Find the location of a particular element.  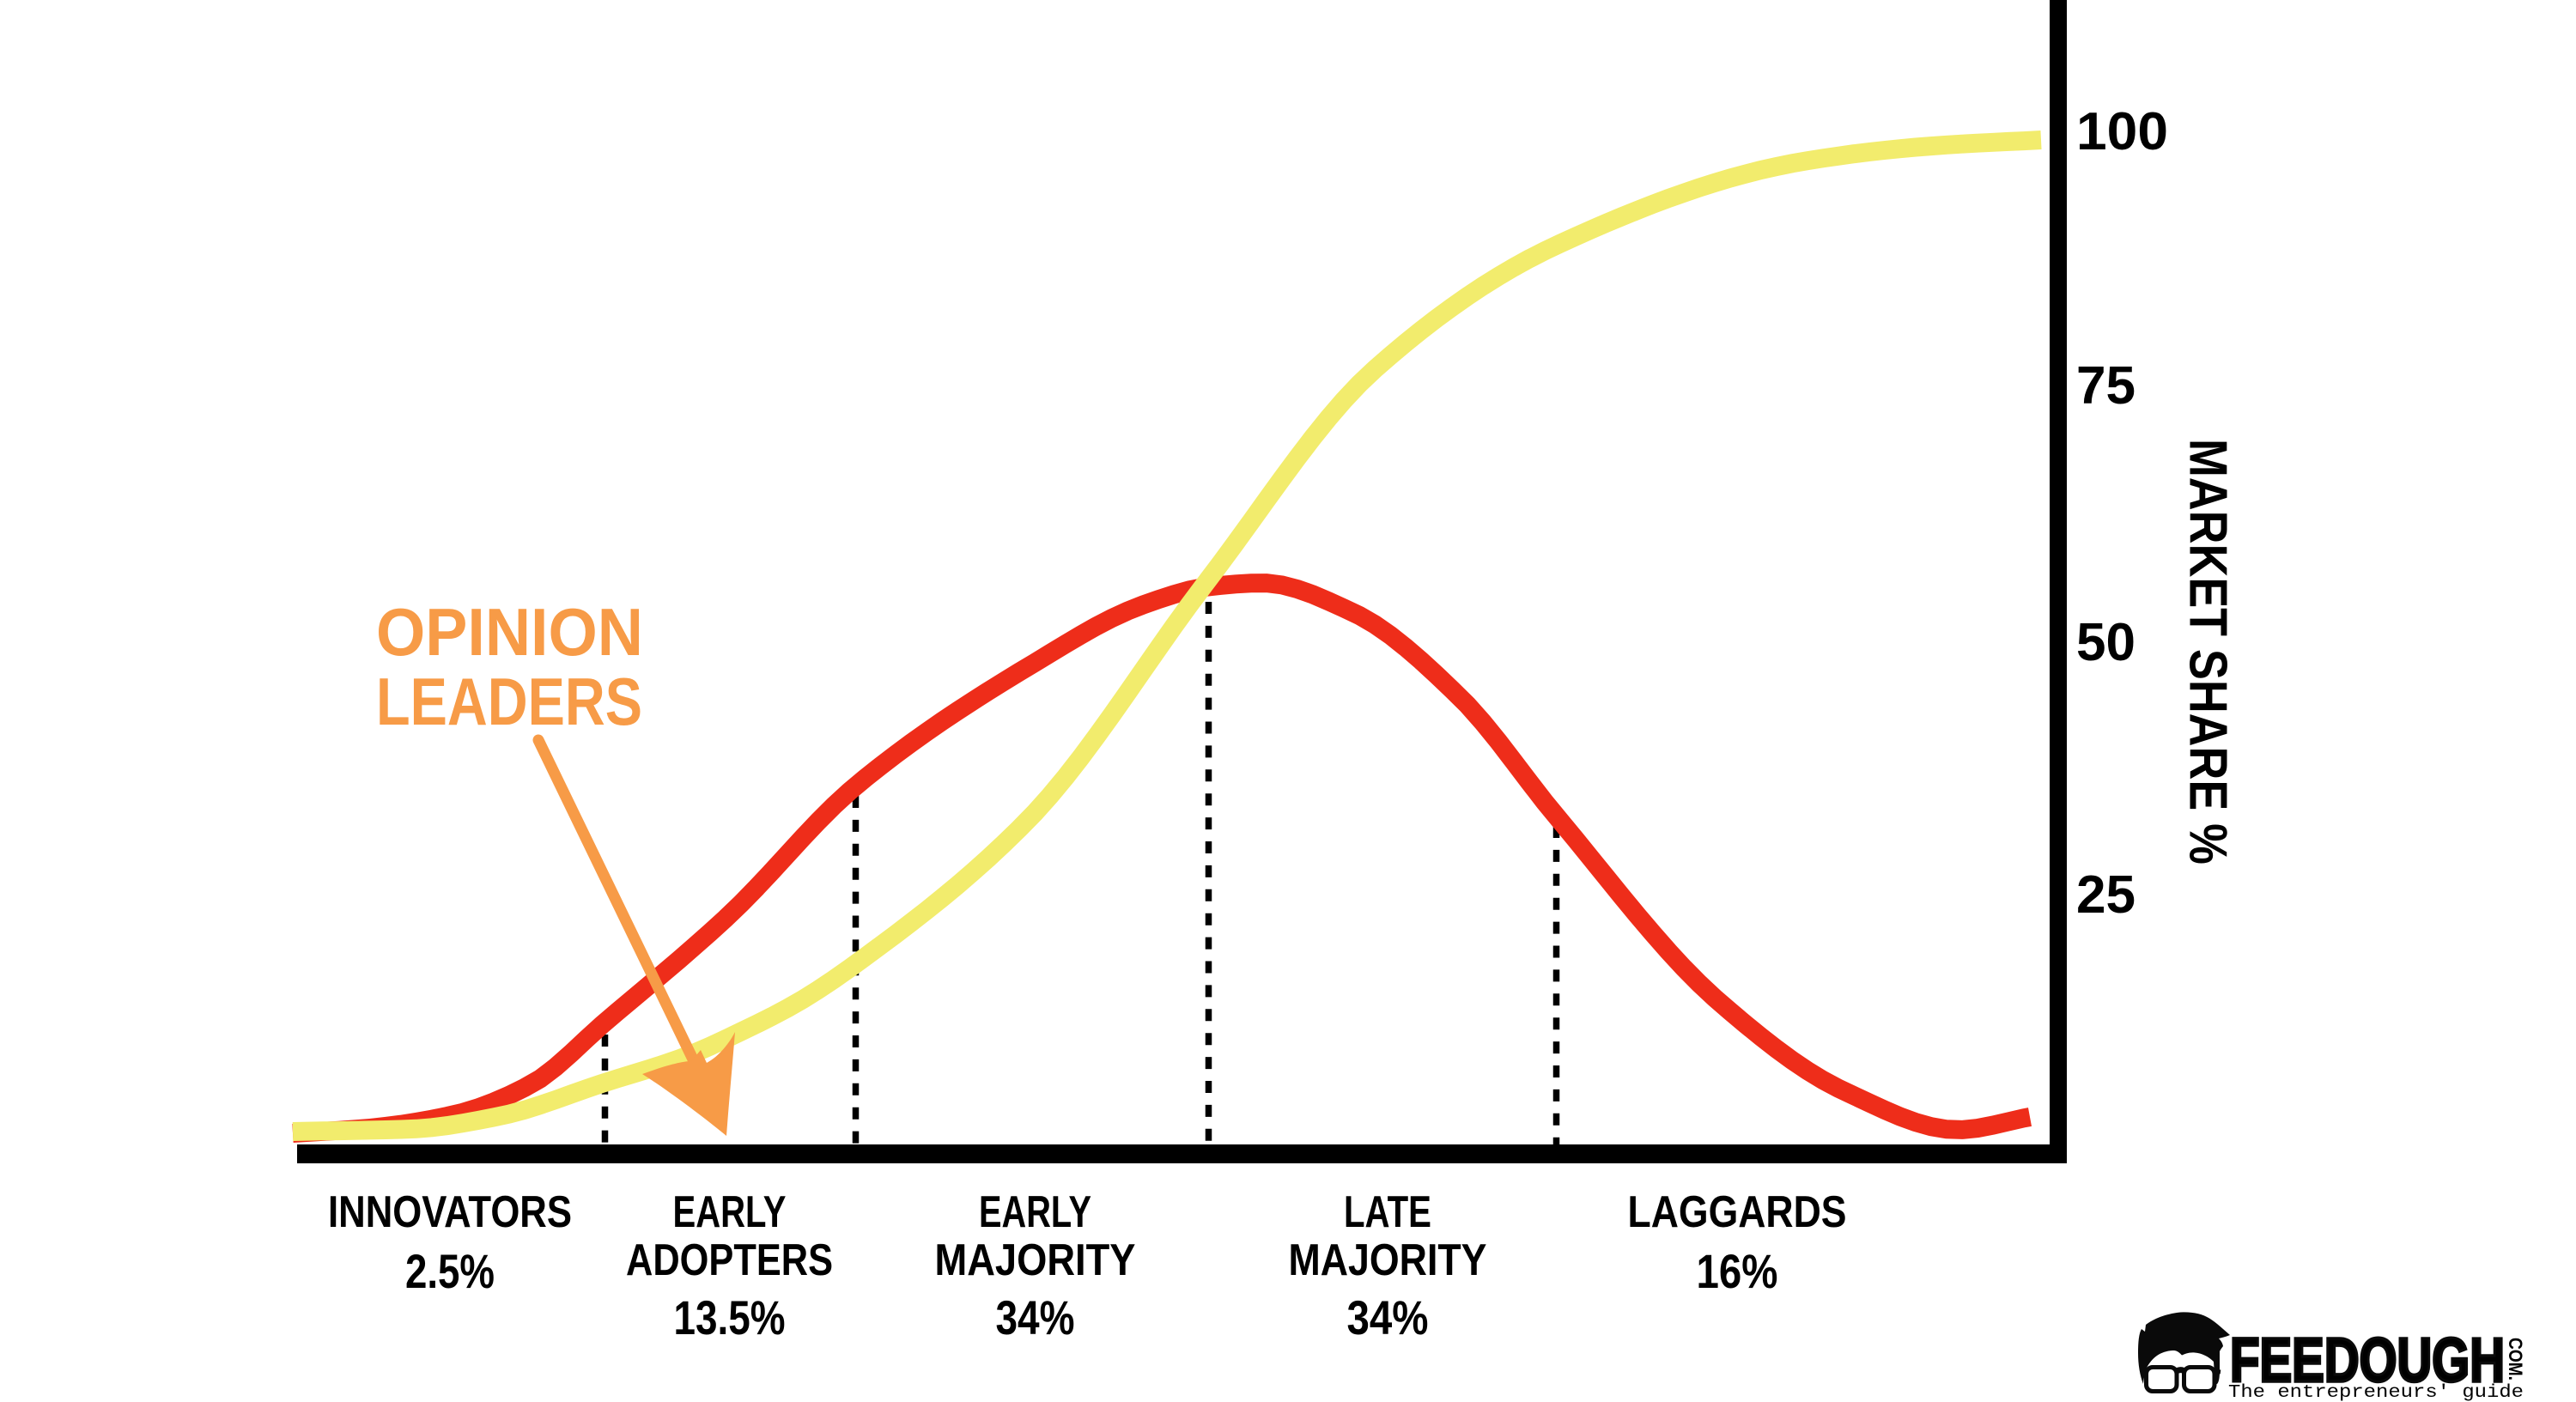

svg-text: LATE is located at coordinates (1387, 1212).